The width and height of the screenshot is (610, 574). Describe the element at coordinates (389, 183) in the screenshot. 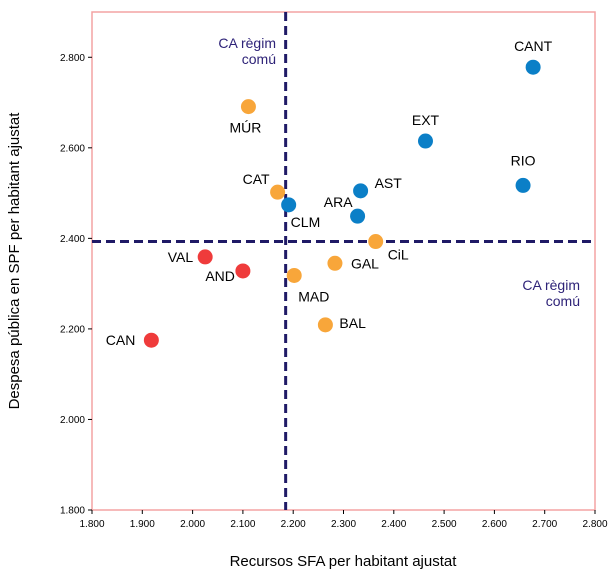

I see `data-label-ast: AST` at that location.